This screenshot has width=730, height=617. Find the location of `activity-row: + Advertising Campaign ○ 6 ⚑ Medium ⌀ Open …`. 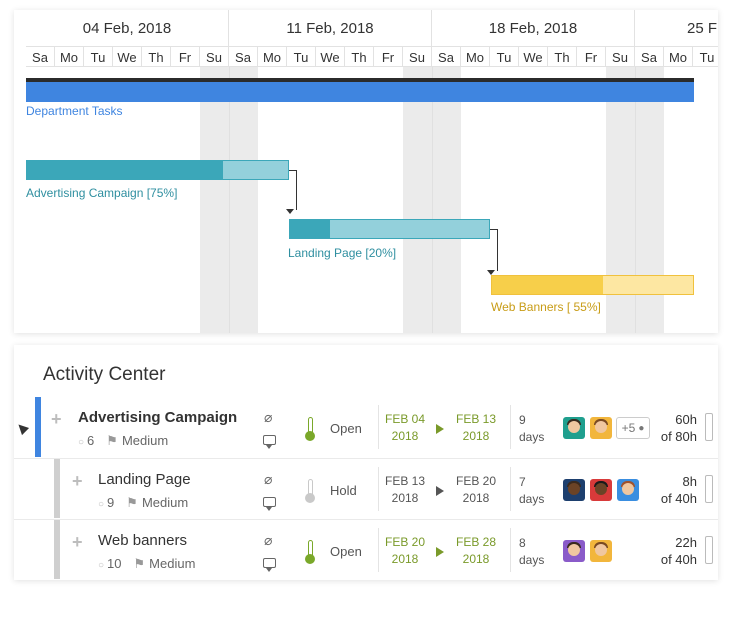

activity-row: + Advertising Campaign ○ 6 ⚑ Medium ⌀ Open … is located at coordinates (366, 427).